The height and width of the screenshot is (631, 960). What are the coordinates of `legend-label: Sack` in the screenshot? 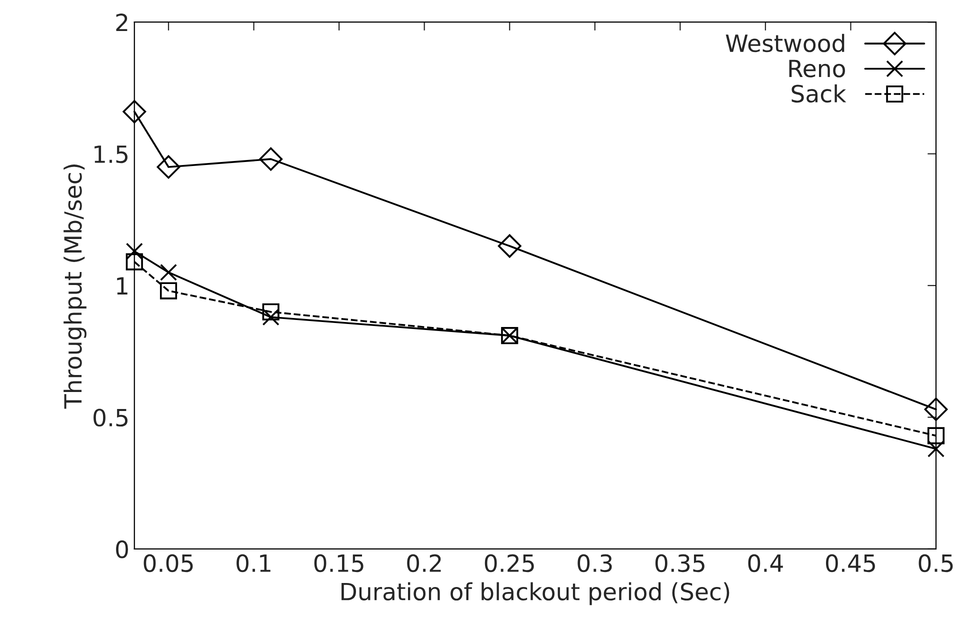 It's located at (819, 93).